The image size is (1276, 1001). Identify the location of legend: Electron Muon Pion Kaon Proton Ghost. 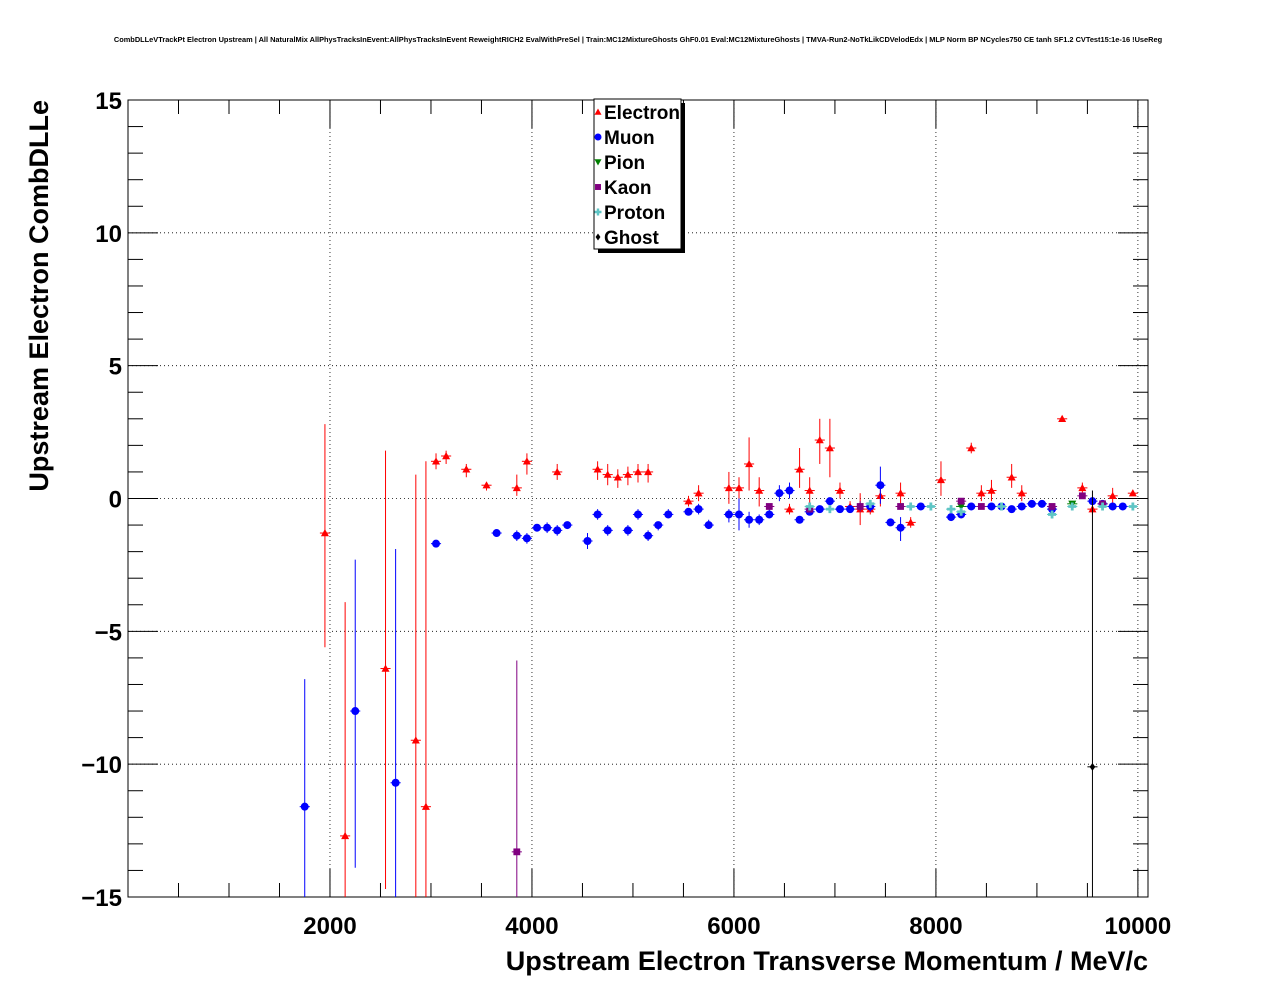
(639, 175).